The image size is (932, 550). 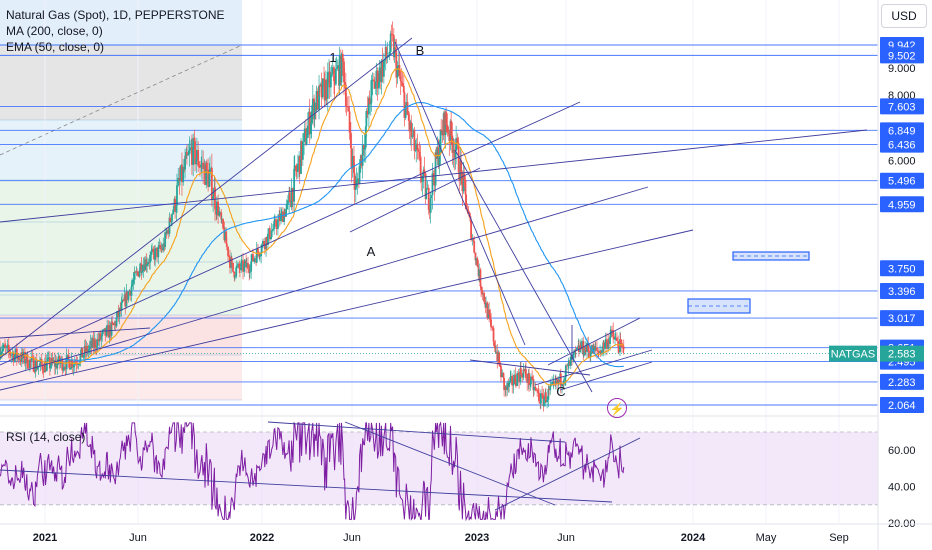 I want to click on rsi-legend: RSI (14, close), so click(x=46, y=437).